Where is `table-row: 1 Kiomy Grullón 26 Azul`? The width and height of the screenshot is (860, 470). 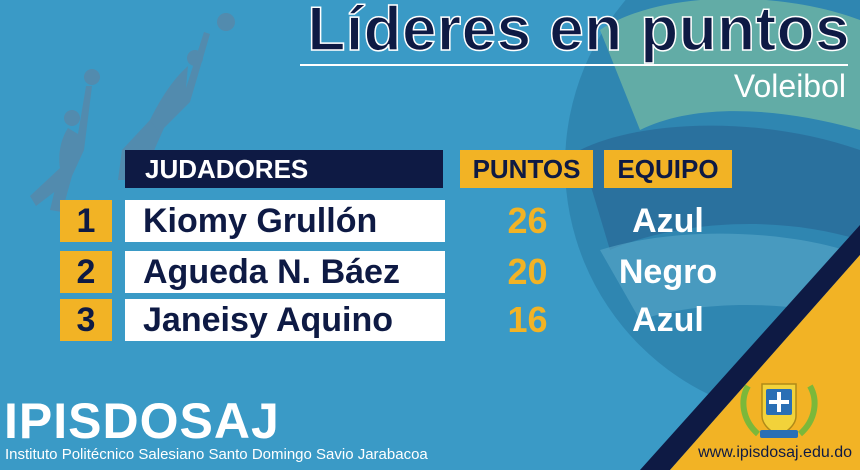 table-row: 1 Kiomy Grullón 26 Azul is located at coordinates (430, 221).